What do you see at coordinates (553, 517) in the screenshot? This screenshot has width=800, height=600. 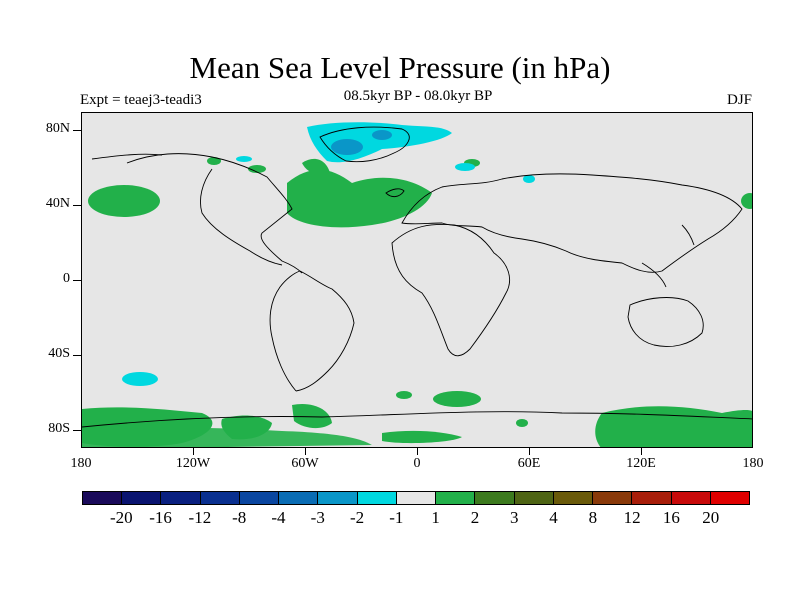 I see `colorbar-label-11: 4` at bounding box center [553, 517].